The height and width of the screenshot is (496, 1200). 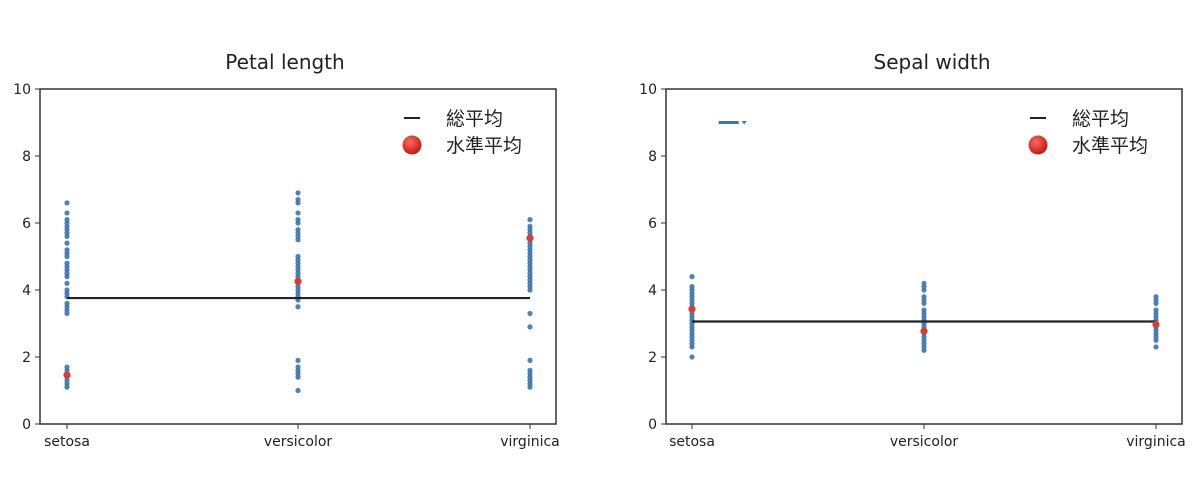 What do you see at coordinates (728, 122) in the screenshot?
I see `stray-marks` at bounding box center [728, 122].